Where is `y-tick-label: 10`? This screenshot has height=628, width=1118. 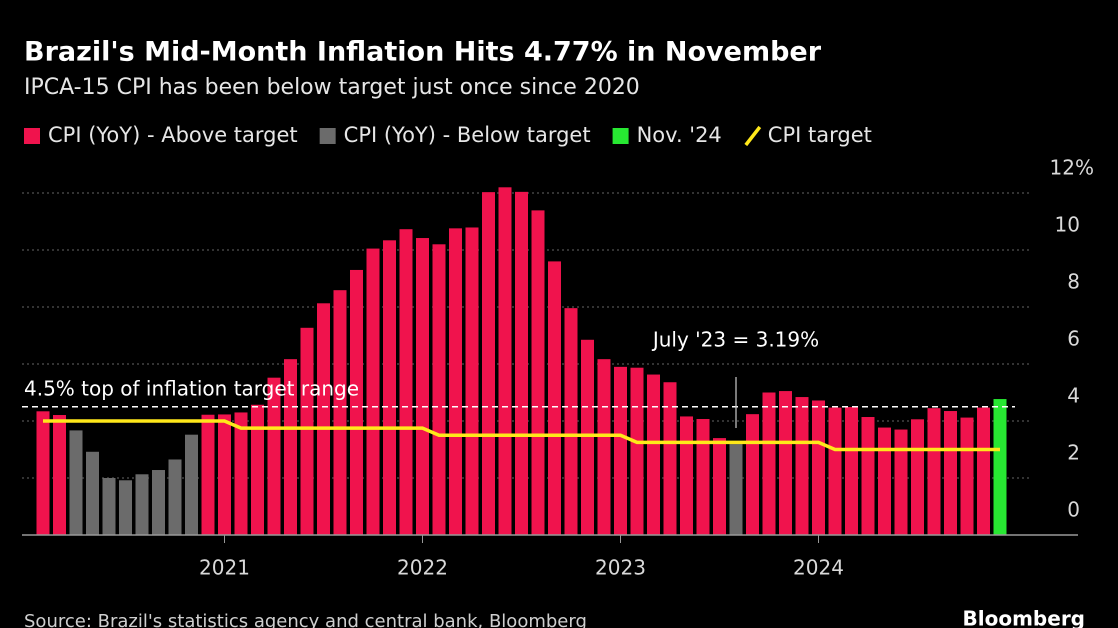 y-tick-label: 10 is located at coordinates (1067, 225).